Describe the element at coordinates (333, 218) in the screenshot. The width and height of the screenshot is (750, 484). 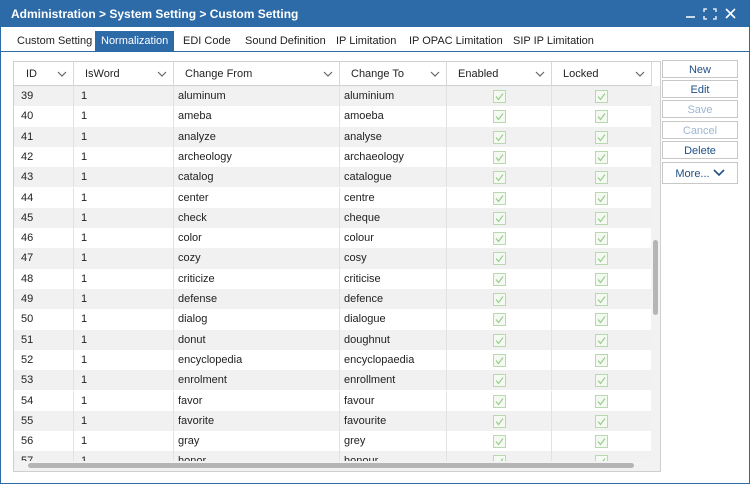
I see `grid-row: 45 1 check cheque` at that location.